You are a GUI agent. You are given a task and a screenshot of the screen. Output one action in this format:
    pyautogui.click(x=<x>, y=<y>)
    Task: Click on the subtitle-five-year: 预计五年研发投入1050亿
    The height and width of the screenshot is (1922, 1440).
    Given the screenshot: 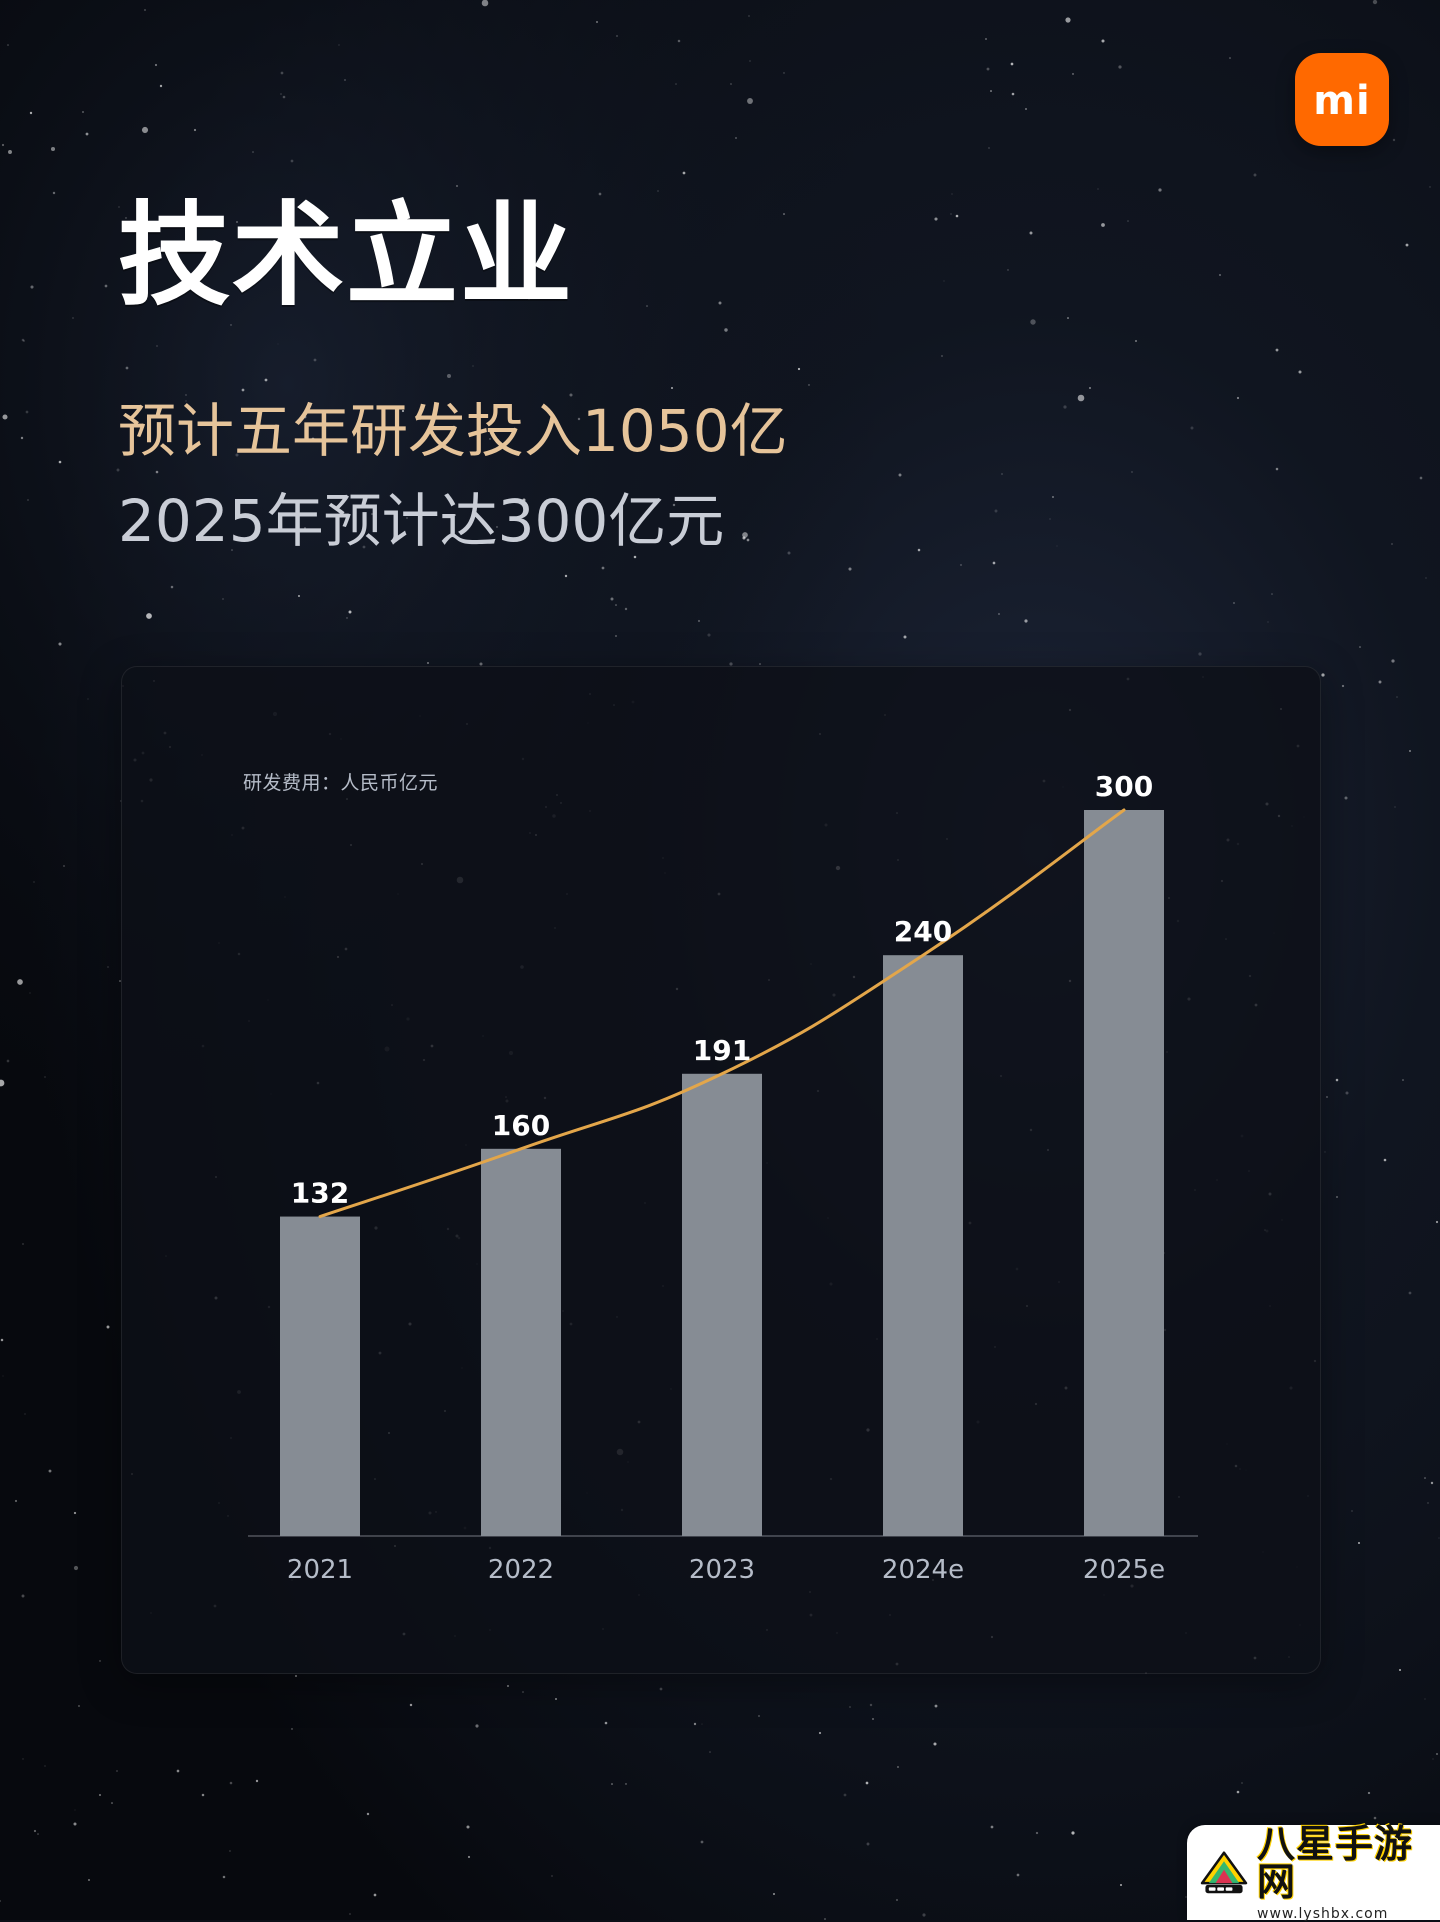 What is the action you would take?
    pyautogui.click(x=453, y=431)
    